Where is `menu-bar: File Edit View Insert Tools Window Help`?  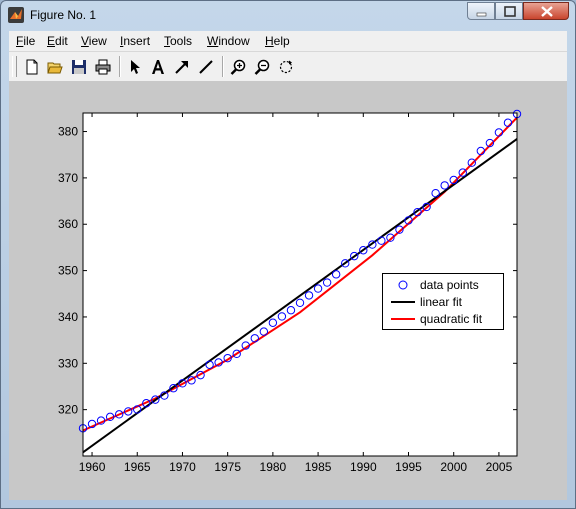 menu-bar: File Edit View Insert Tools Window Help is located at coordinates (288, 41).